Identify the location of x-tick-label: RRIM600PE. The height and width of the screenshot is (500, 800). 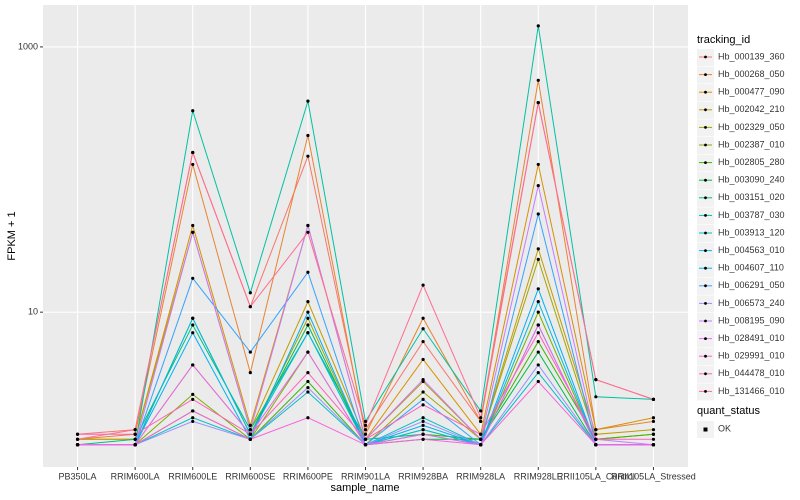
(308, 476).